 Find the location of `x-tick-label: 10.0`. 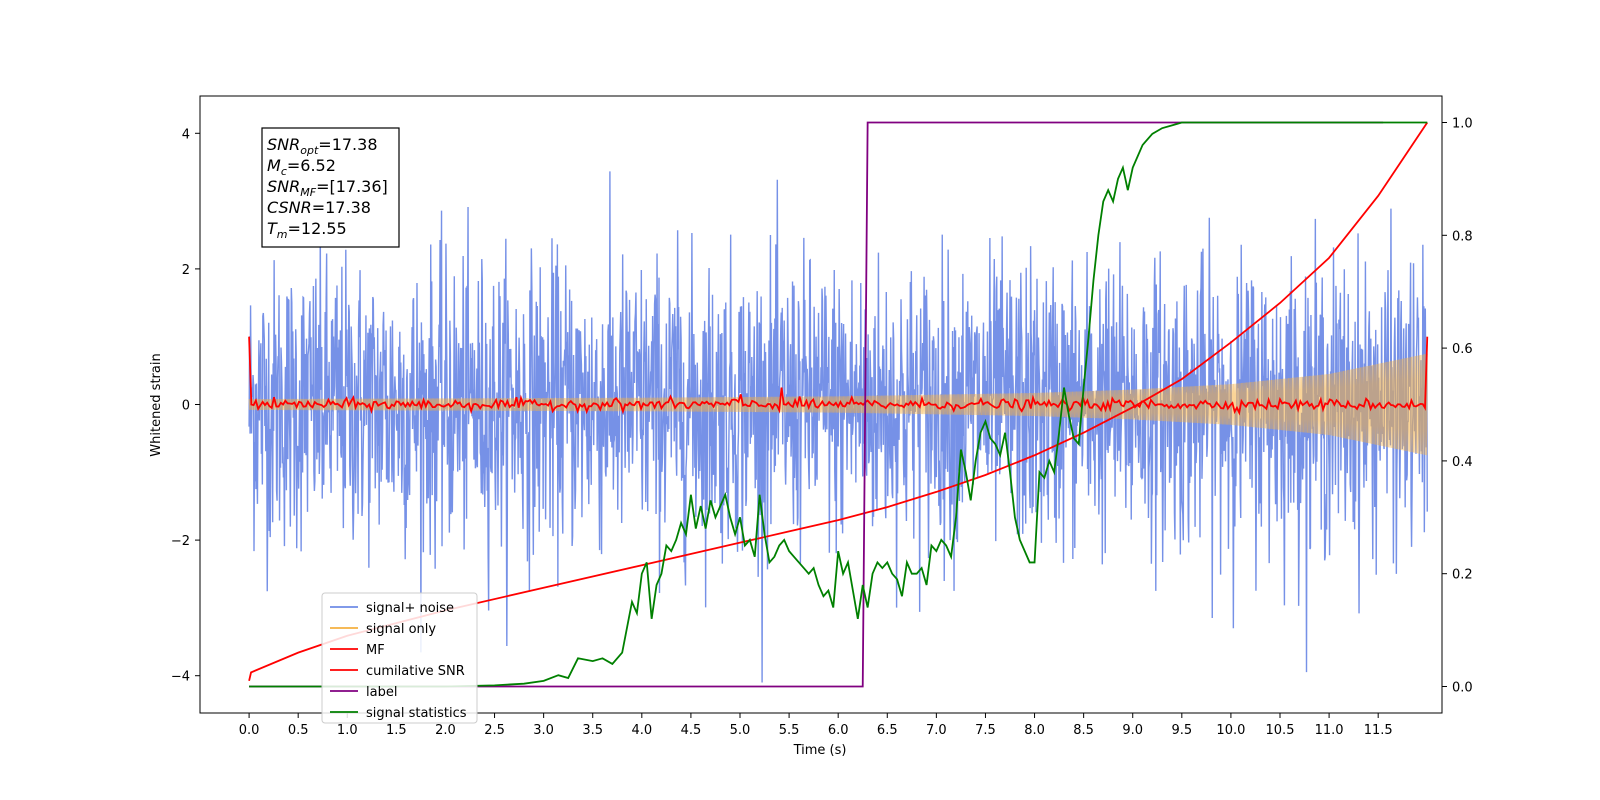

x-tick-label: 10.0 is located at coordinates (1230, 730).